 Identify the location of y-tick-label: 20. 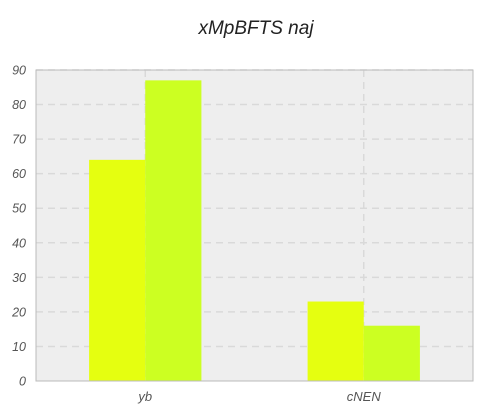
(18, 312).